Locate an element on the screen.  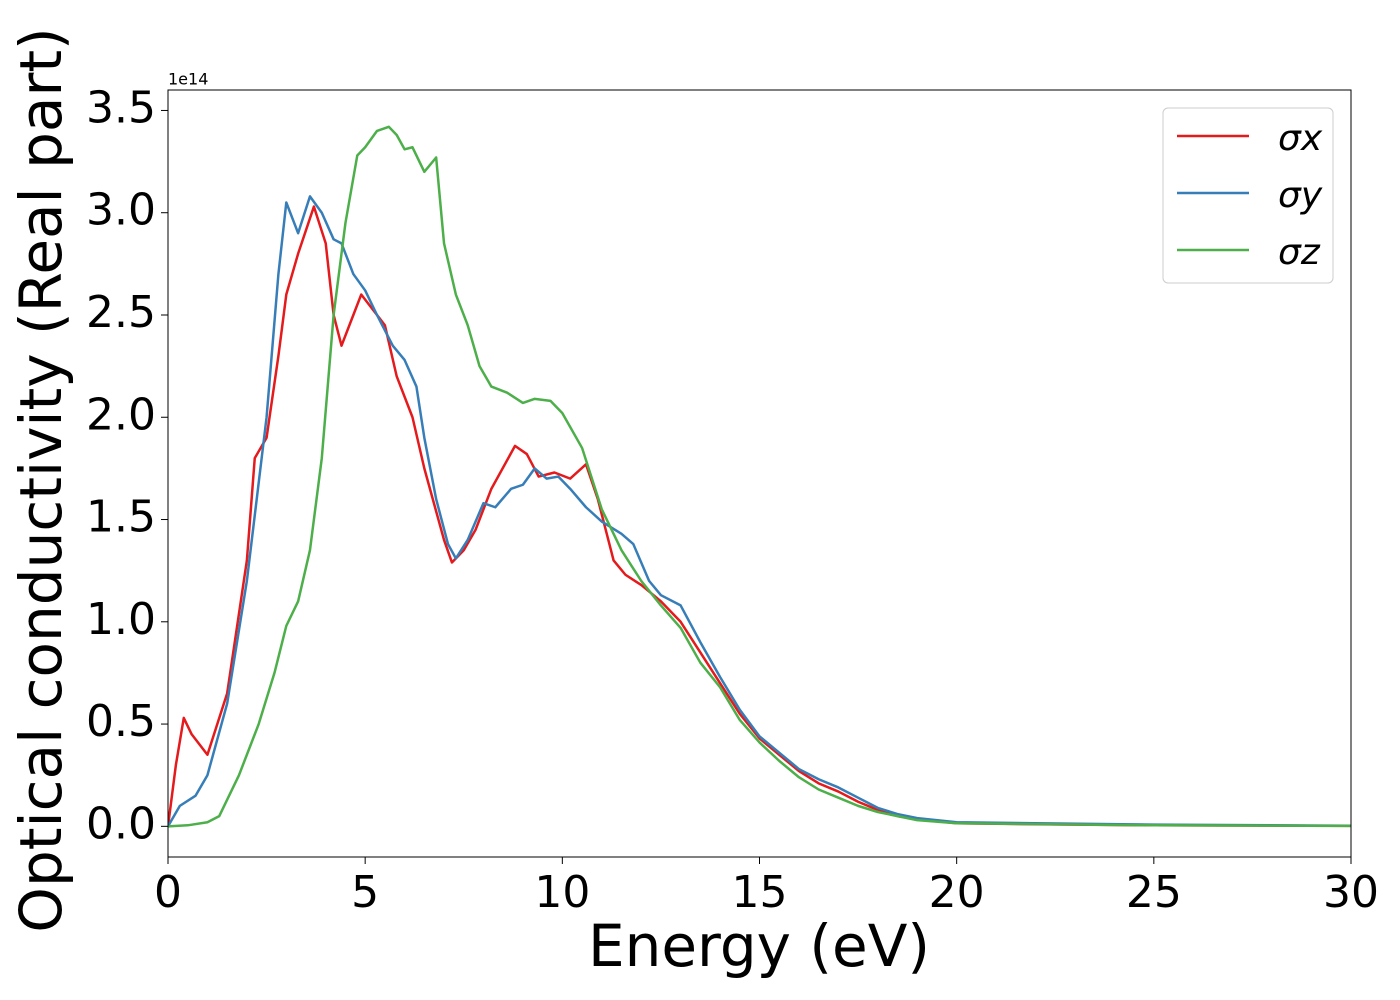
y-offset-text: 1e14 is located at coordinates (188, 79).